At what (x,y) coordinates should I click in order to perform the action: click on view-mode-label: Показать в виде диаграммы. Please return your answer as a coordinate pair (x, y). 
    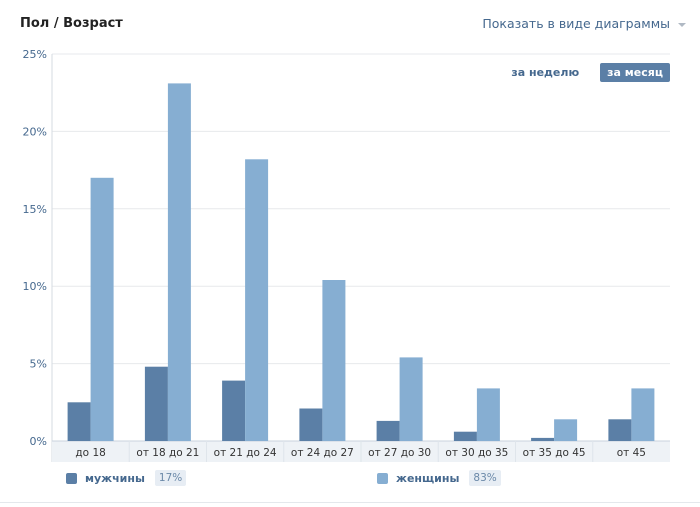
    Looking at the image, I should click on (576, 23).